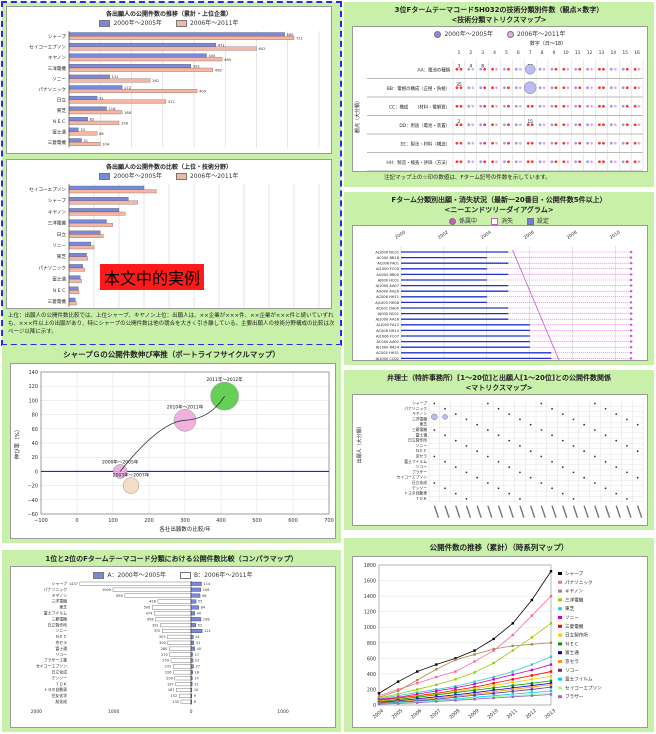 Image resolution: width=656 pixels, height=734 pixels. I want to click on category-label: AC000 BB18, so click(388, 258).